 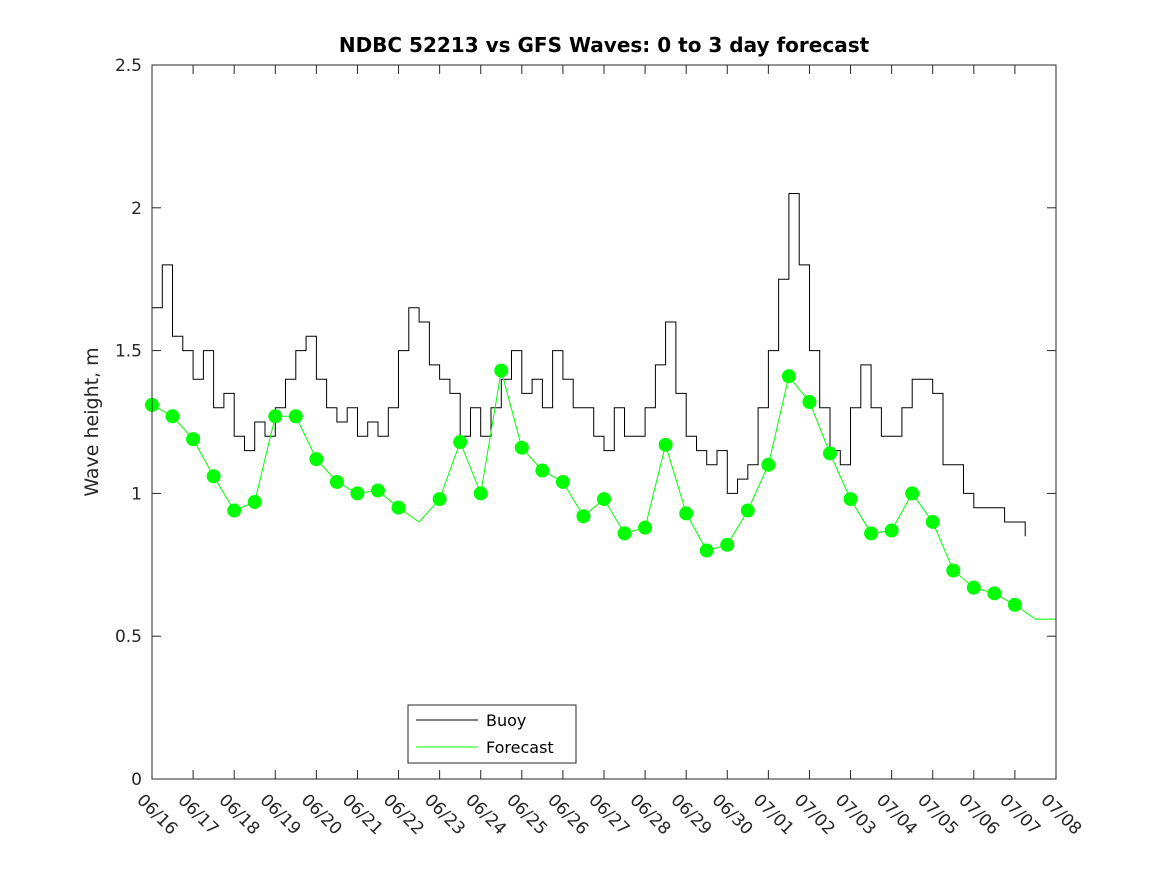 I want to click on y-tick-label: 1.5, so click(x=128, y=352).